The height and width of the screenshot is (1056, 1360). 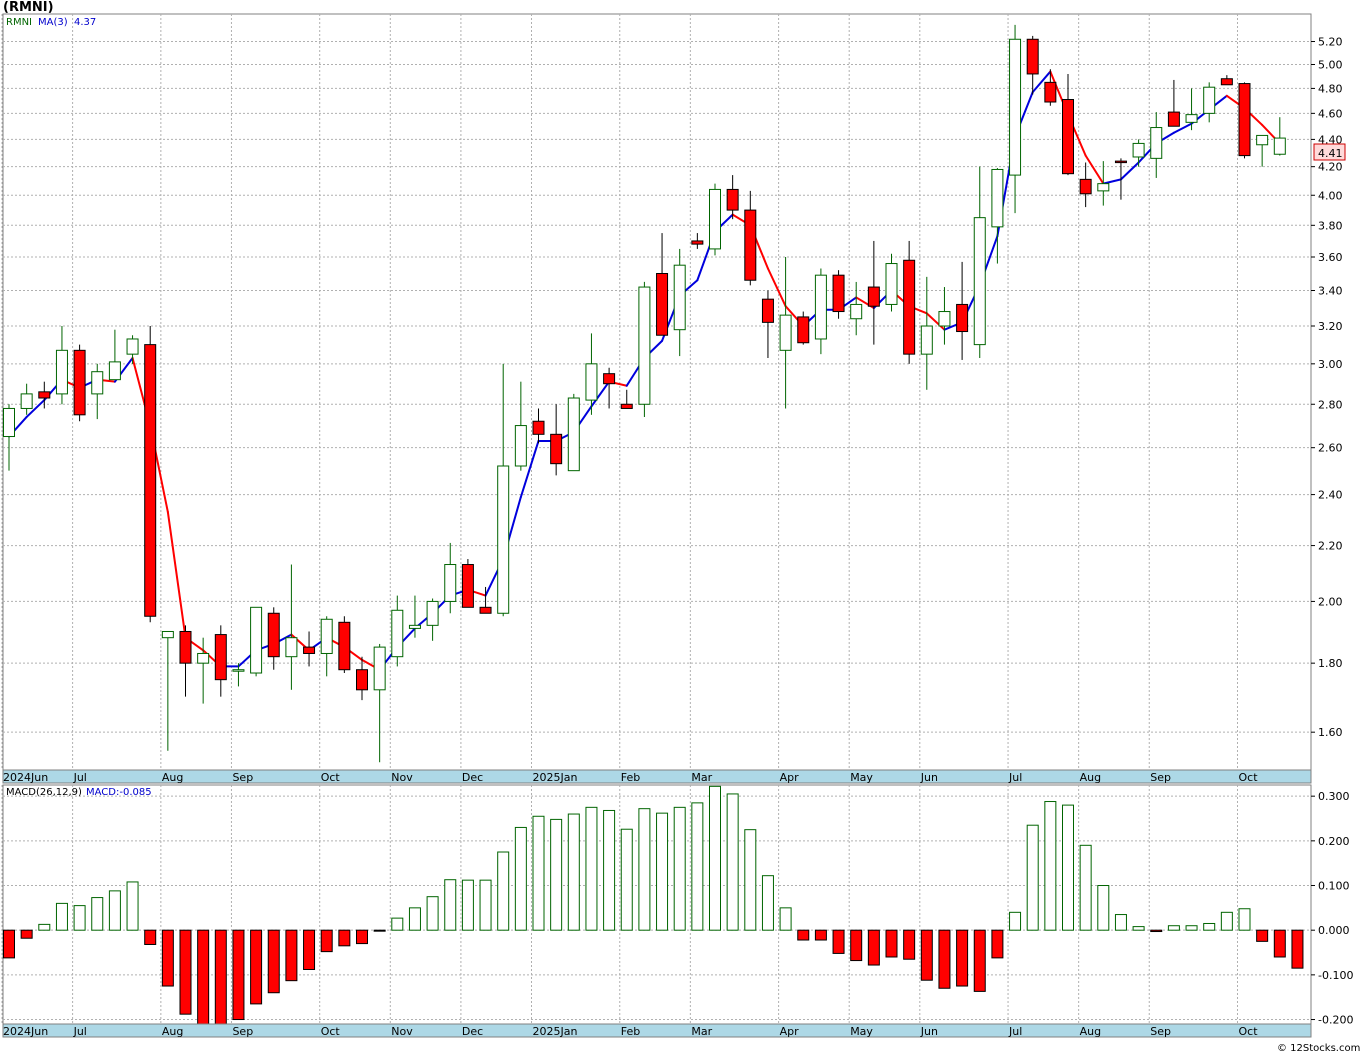 What do you see at coordinates (1318, 1048) in the screenshot?
I see `watermark-text: © 12Stocks.com` at bounding box center [1318, 1048].